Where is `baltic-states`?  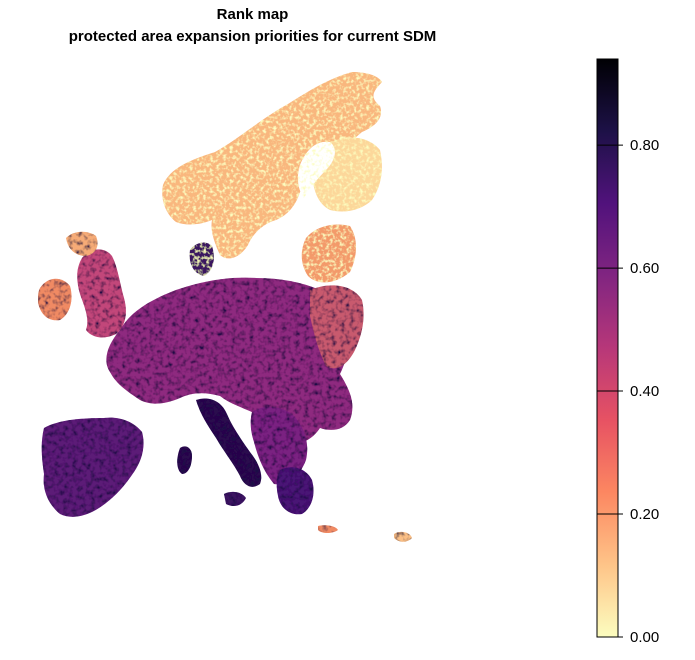 baltic-states is located at coordinates (328, 253).